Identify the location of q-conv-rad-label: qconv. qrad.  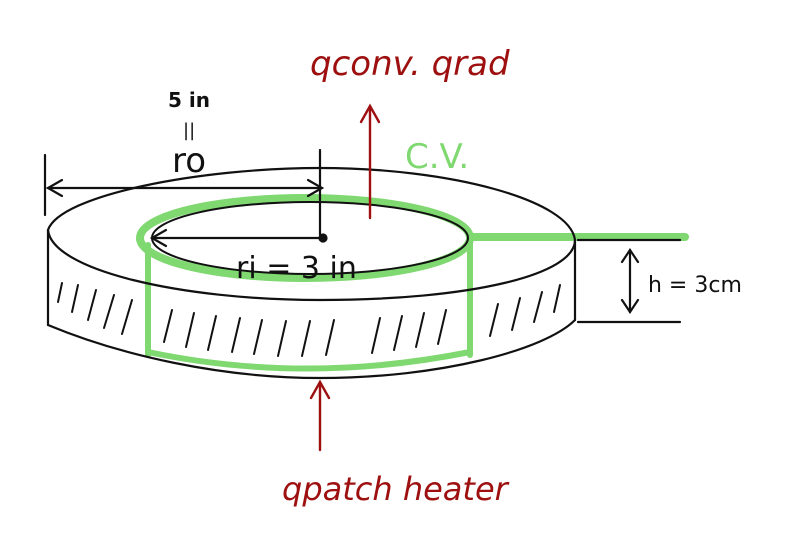
(410, 64).